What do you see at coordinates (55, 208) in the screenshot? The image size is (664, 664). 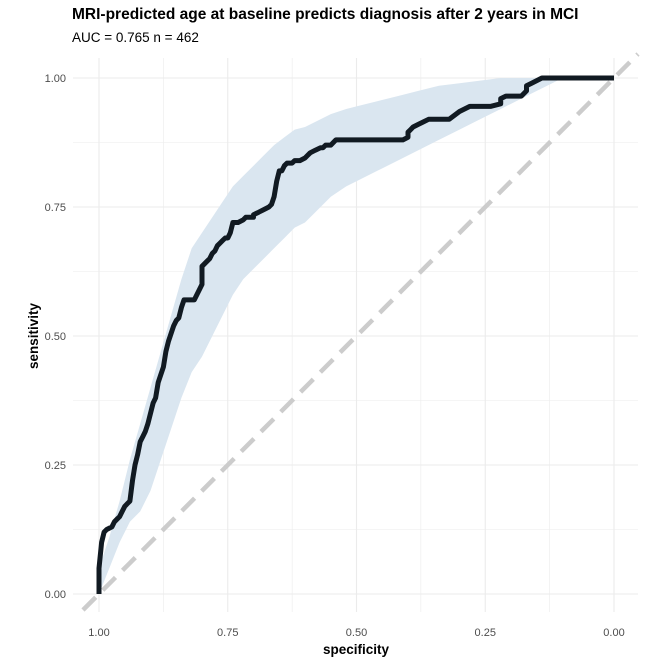 I see `y-tick-label: 0.75` at bounding box center [55, 208].